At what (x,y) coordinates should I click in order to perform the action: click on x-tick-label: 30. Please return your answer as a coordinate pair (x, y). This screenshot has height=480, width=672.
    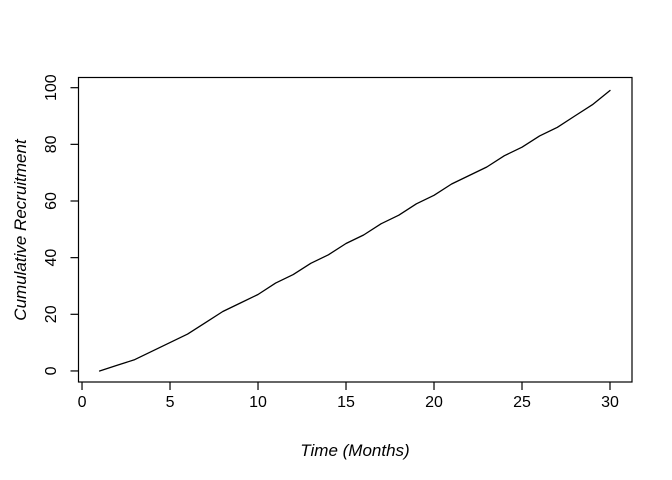
    Looking at the image, I should click on (610, 402).